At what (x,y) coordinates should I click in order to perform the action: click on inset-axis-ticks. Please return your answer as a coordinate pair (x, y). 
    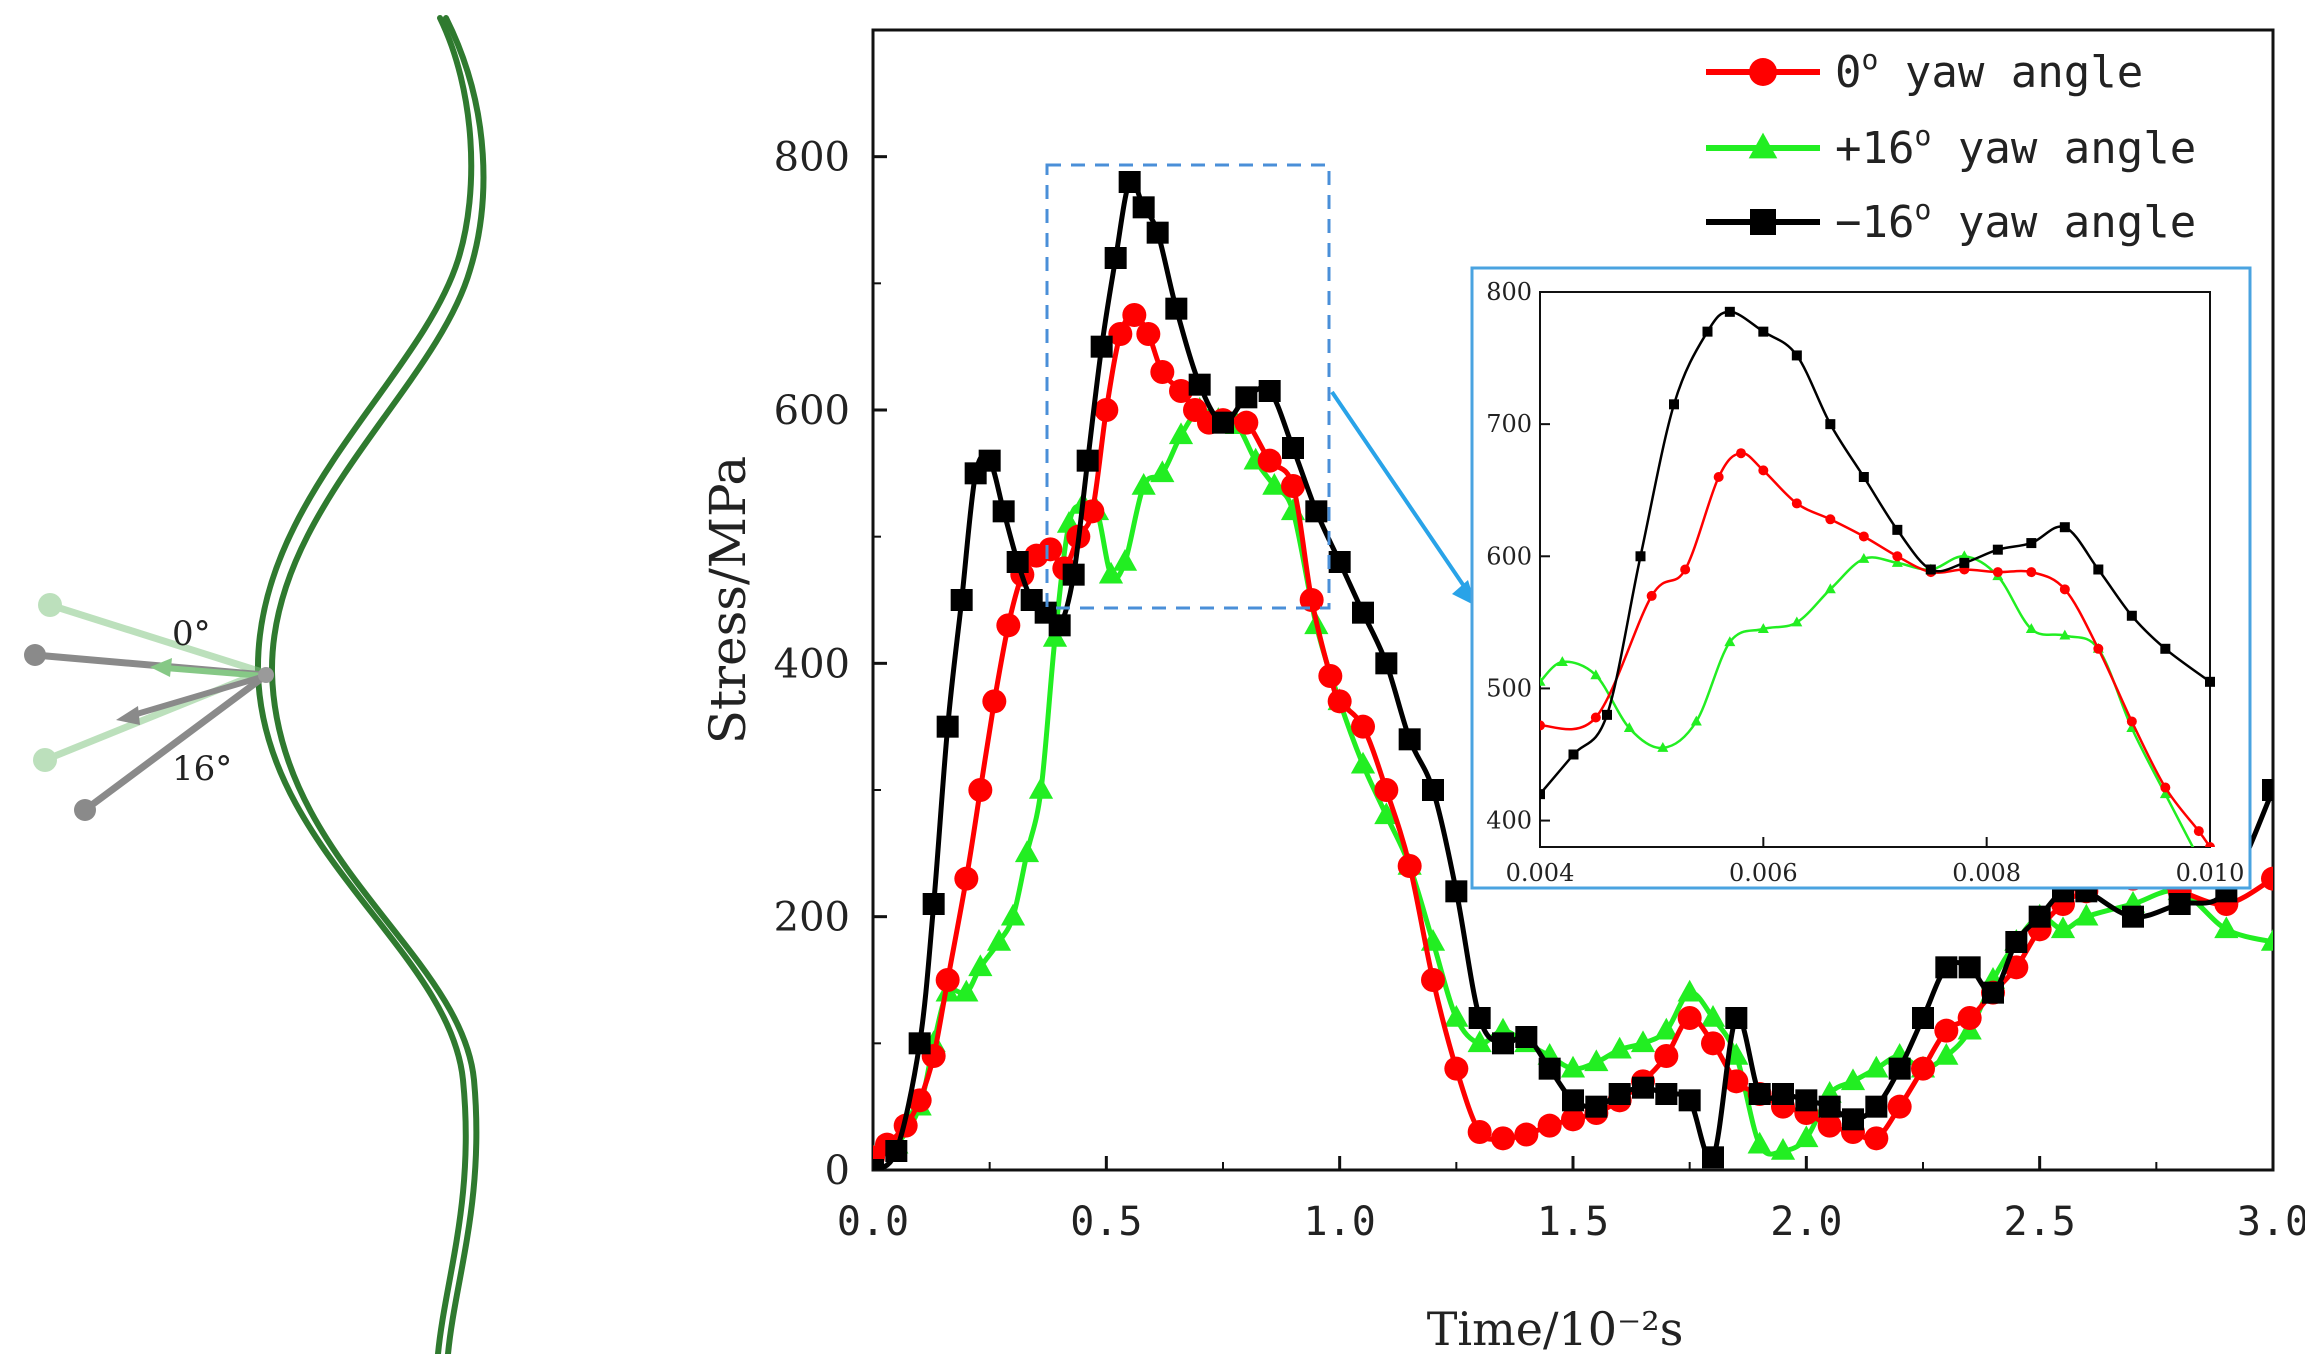
    Looking at the image, I should click on (1875, 569).